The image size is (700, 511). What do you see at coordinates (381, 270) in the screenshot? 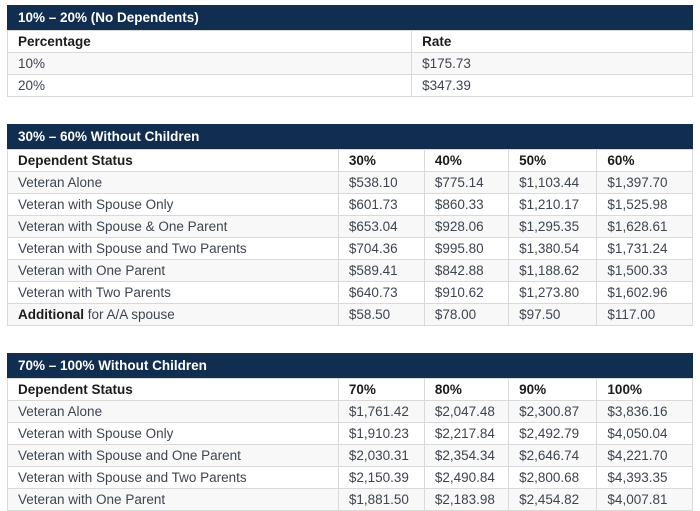
I see `rate-value-cell: $589.41` at bounding box center [381, 270].